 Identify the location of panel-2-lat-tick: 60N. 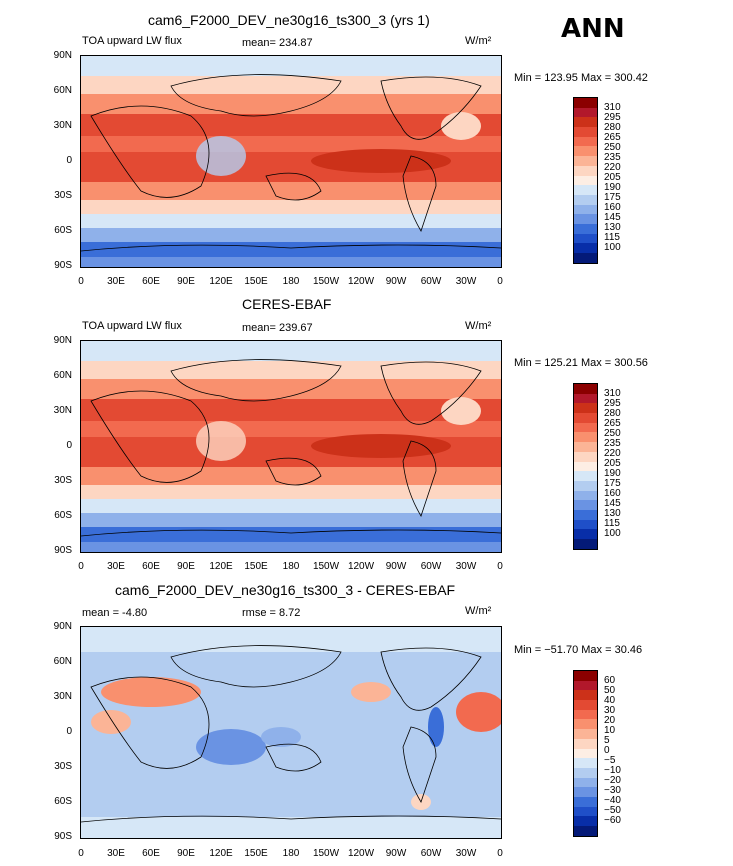
(62, 375).